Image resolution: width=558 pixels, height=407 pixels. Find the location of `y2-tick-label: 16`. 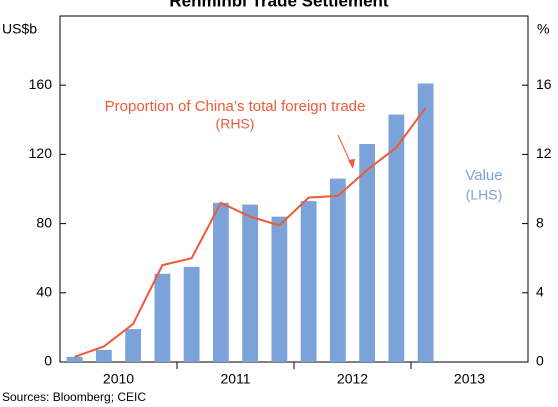

y2-tick-label: 16 is located at coordinates (544, 84).